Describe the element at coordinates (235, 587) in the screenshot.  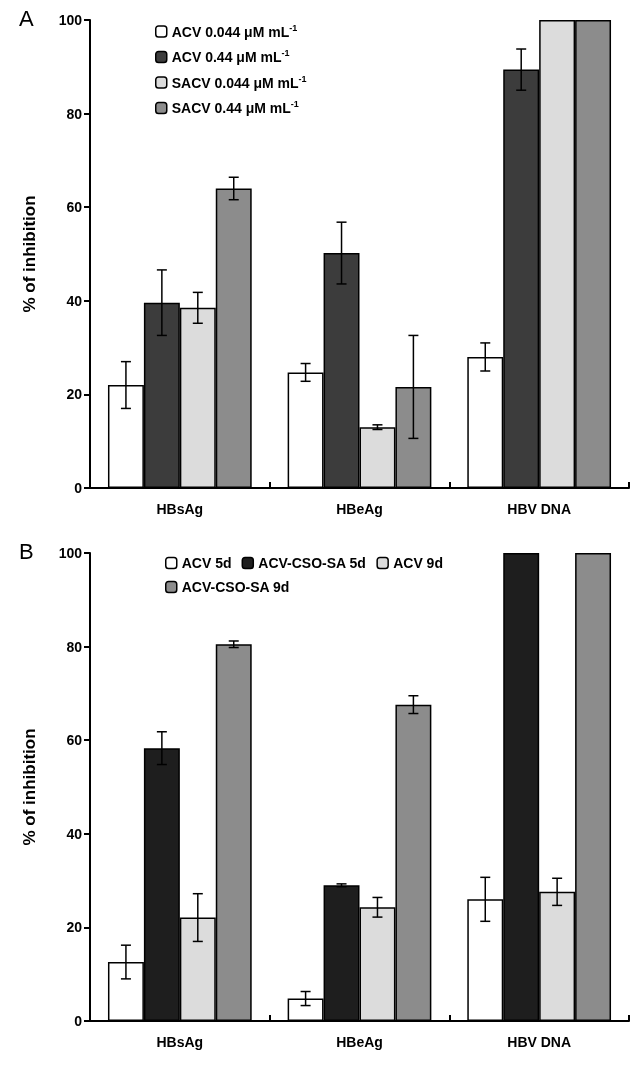
I see `legend-label: ACV-CSO-SA 9d` at that location.